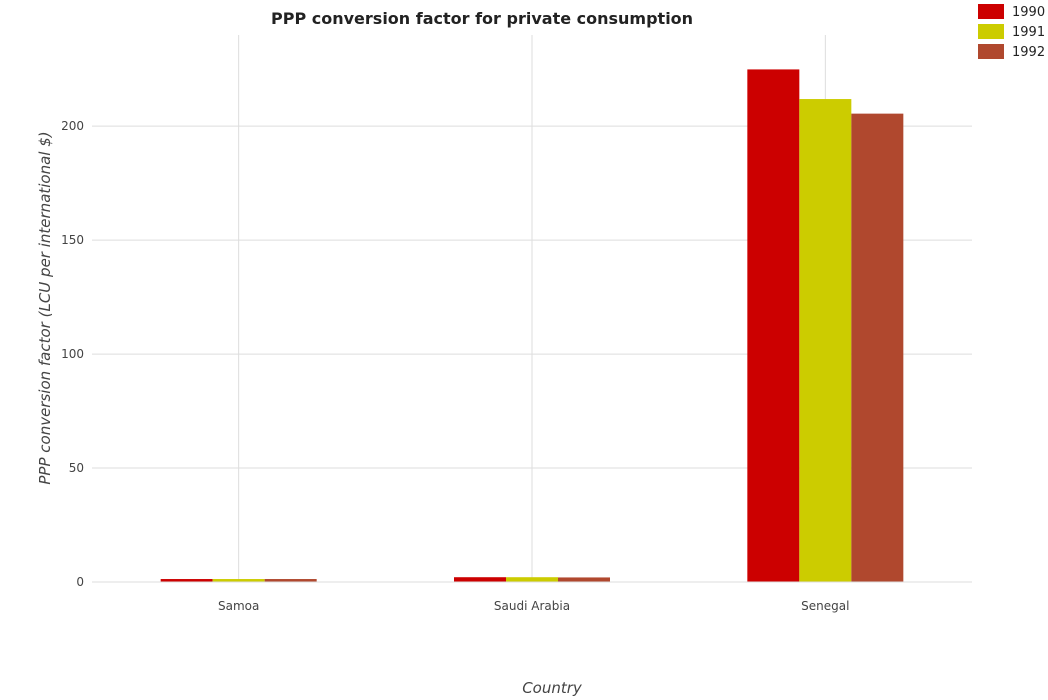  Describe the element at coordinates (552, 688) in the screenshot. I see `x-axis-label: Country` at that location.